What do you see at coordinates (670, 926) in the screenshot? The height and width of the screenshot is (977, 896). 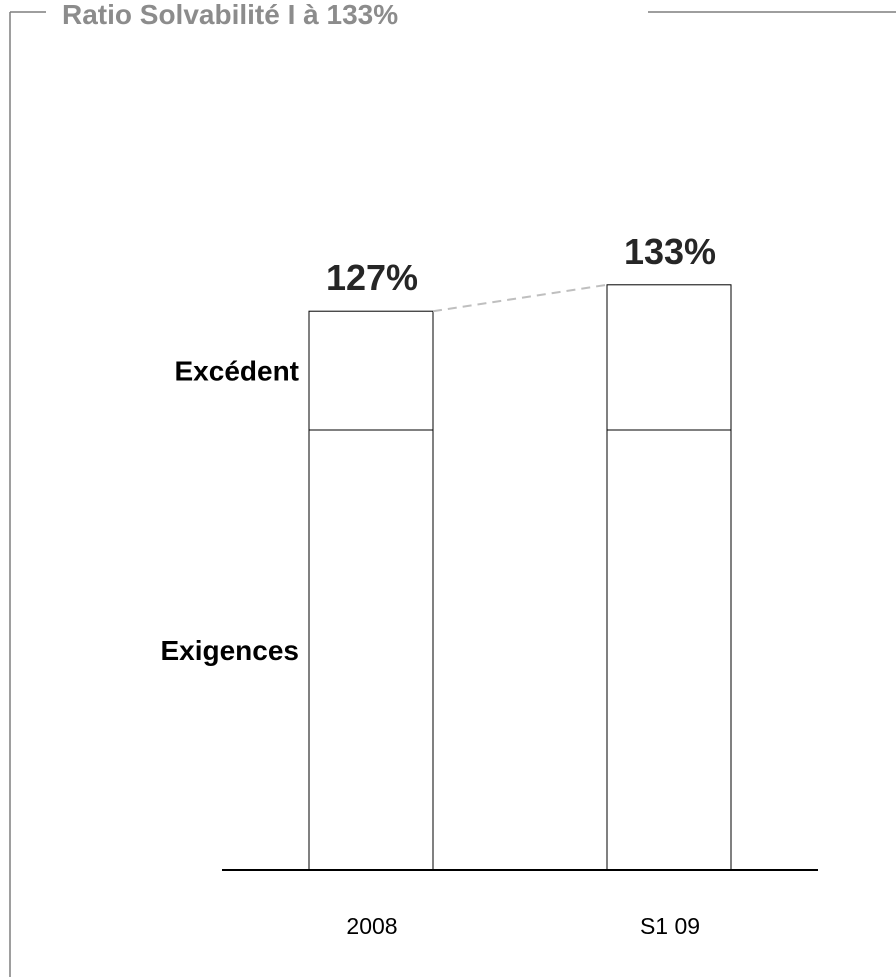 I see `category-label-1: S1 09` at bounding box center [670, 926].